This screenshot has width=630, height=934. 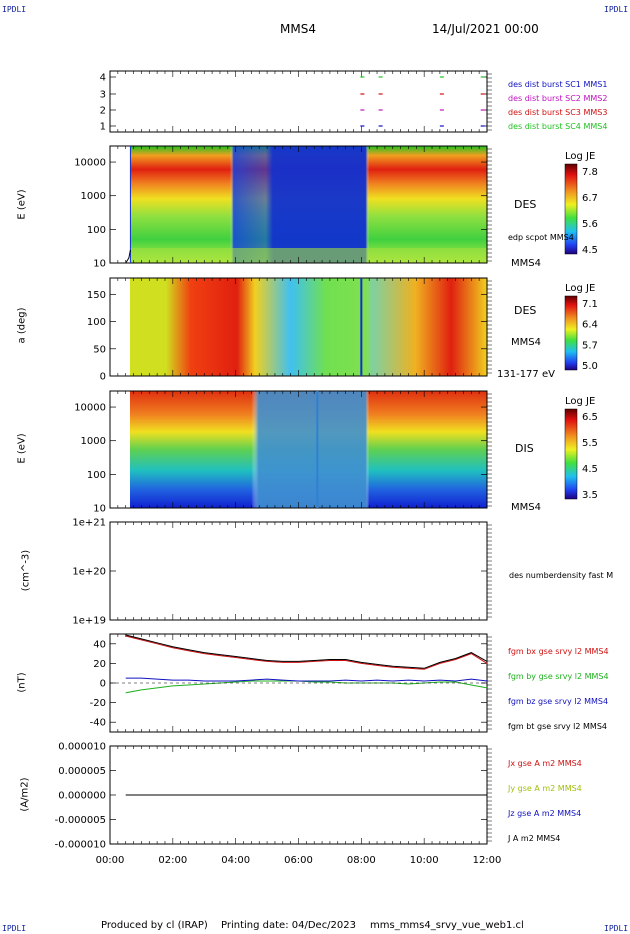 What do you see at coordinates (590, 345) in the screenshot?
I see `cbar-tick-des-pitch: 5.7` at bounding box center [590, 345].